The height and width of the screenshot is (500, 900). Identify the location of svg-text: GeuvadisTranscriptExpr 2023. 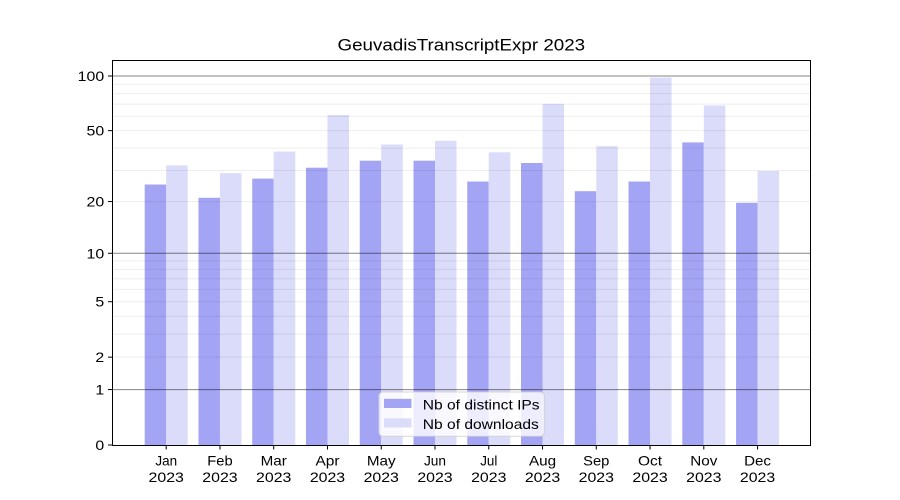
(462, 45).